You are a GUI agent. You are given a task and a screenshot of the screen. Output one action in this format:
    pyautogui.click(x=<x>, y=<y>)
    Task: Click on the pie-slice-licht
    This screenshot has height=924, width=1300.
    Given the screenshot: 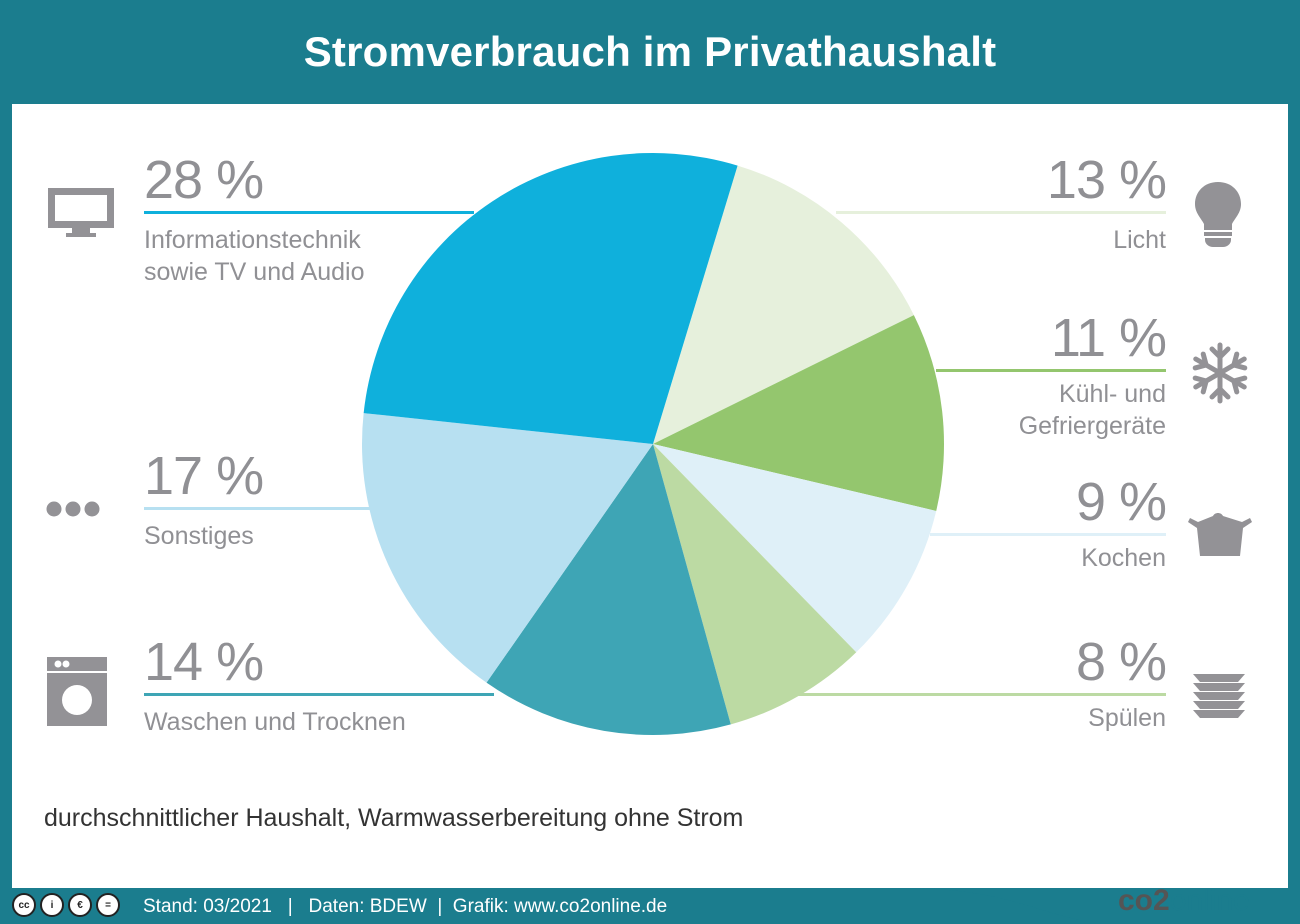 What is the action you would take?
    pyautogui.click(x=783, y=304)
    